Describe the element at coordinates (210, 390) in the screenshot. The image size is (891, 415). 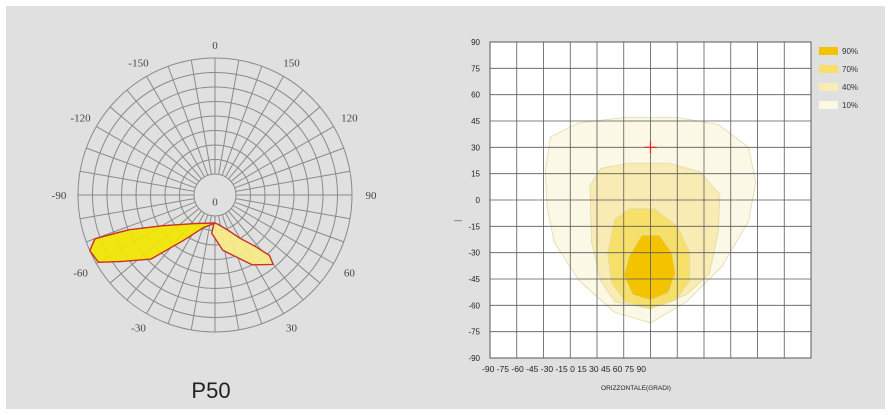
I see `polar-caption: P50` at that location.